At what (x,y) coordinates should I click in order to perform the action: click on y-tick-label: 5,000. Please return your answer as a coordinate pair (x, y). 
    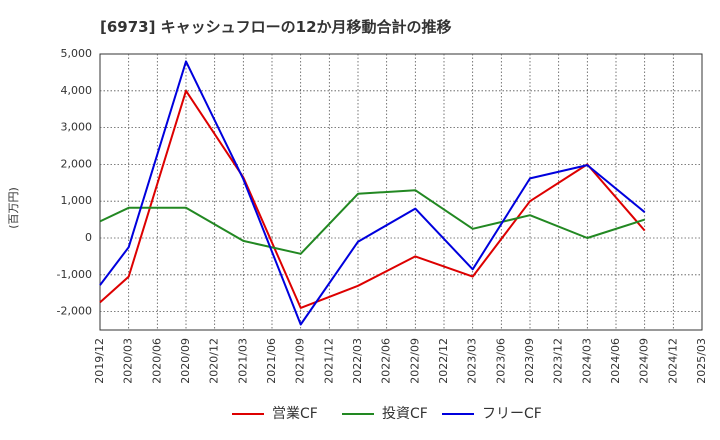
    Looking at the image, I should click on (77, 53).